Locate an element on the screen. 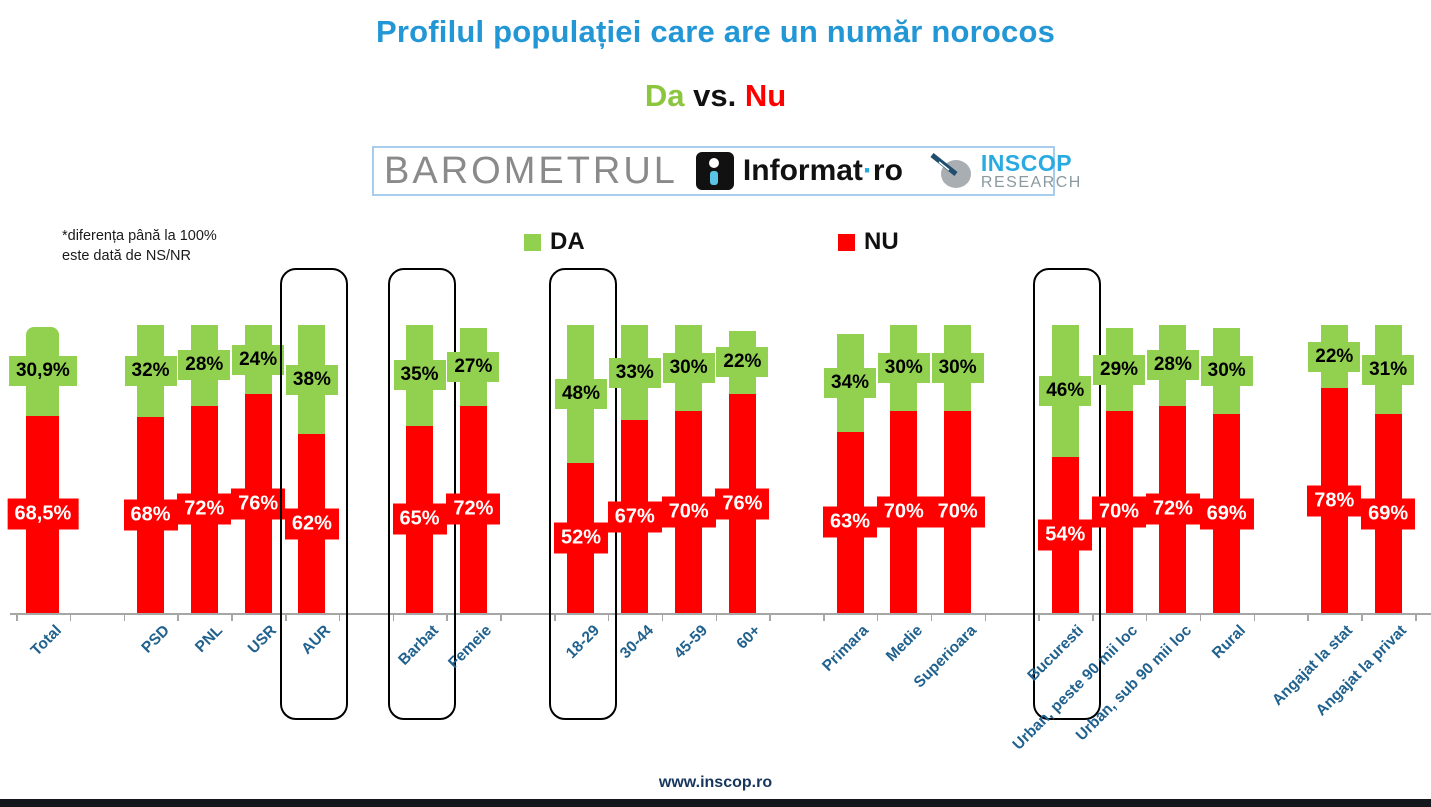  subtitle: Da vs. Nu is located at coordinates (715, 96).